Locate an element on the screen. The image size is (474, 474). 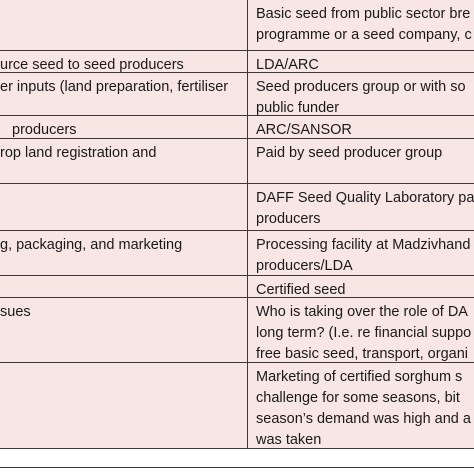
cell-text: er inputs (land preparation, fertiliser is located at coordinates (114, 87).